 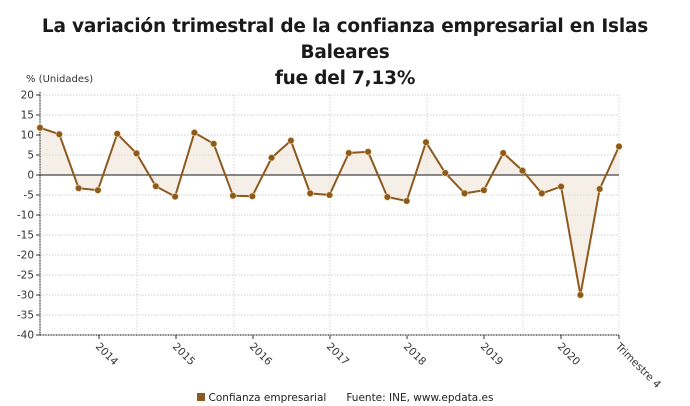 What do you see at coordinates (25, 216) in the screenshot?
I see `y-tick-label: -10` at bounding box center [25, 216].